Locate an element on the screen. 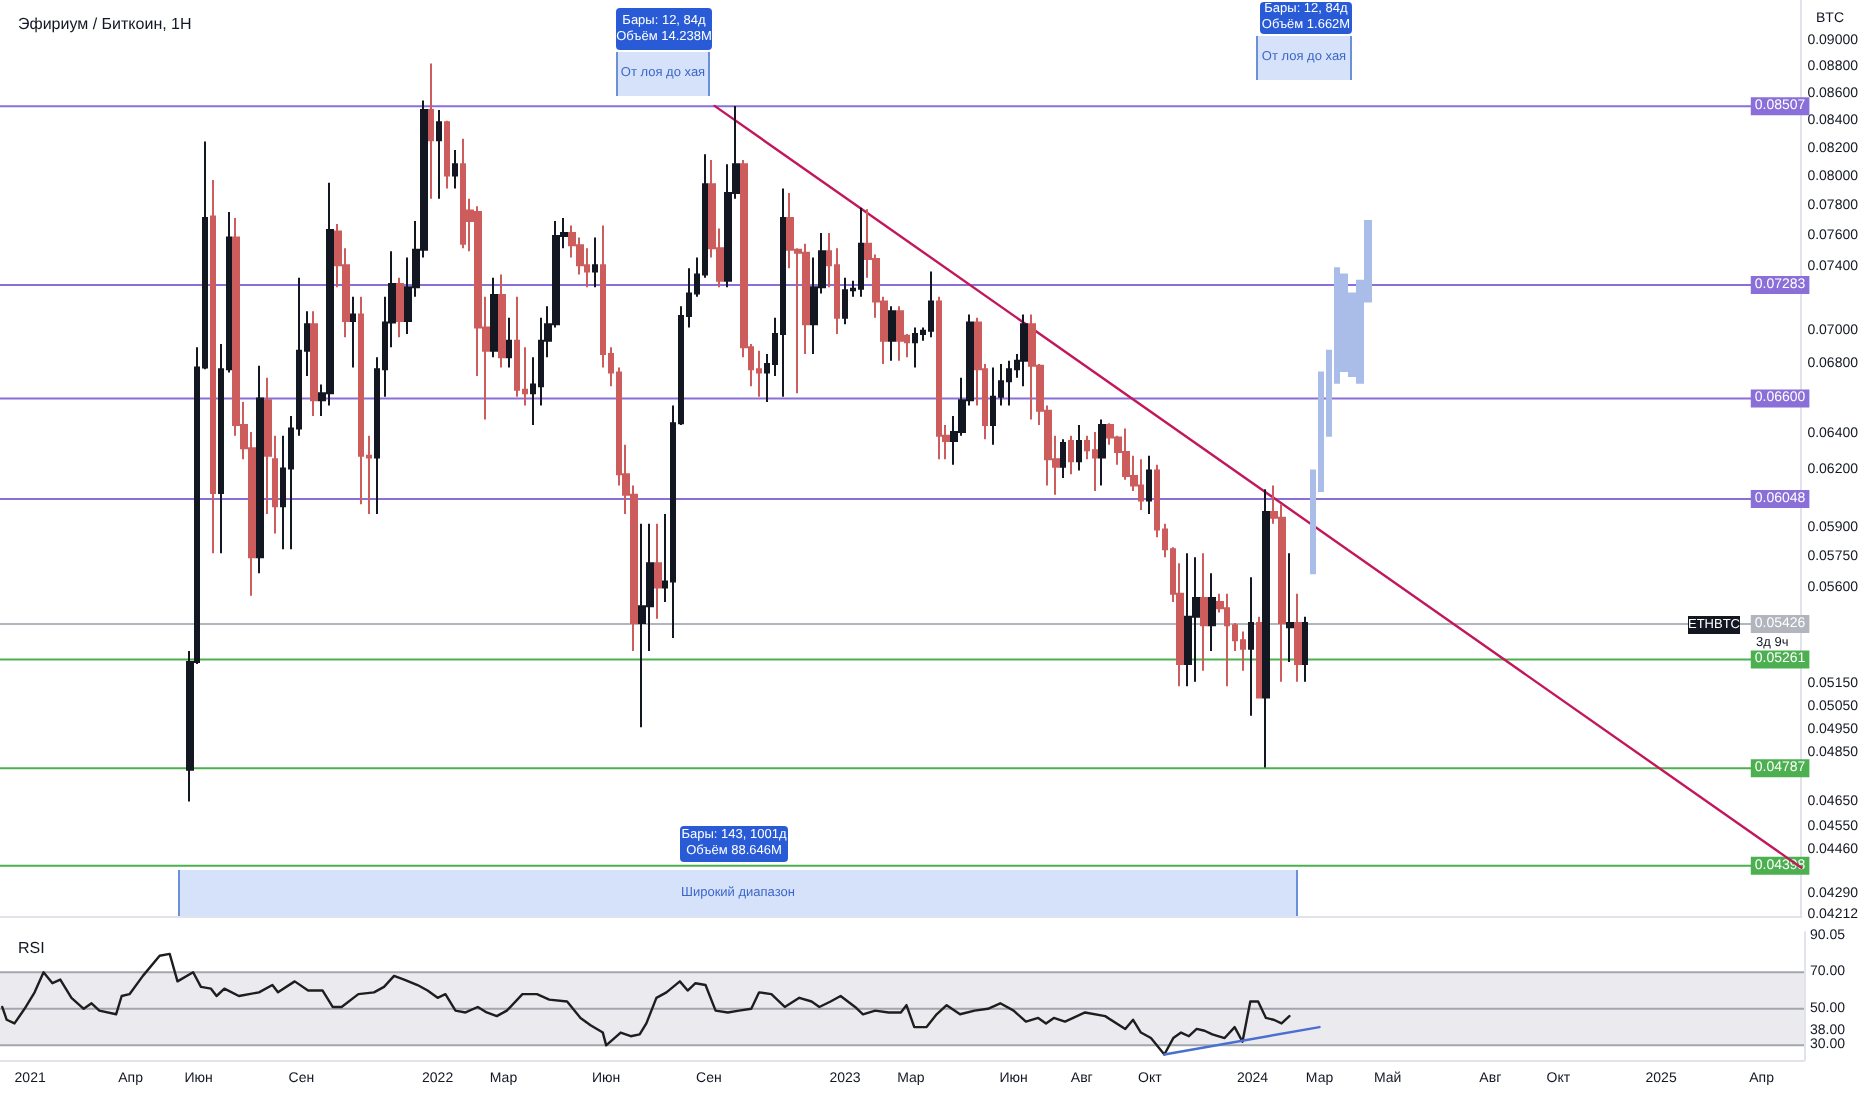  text: Эфириум / Биткоин, 1Н is located at coordinates (105, 24).